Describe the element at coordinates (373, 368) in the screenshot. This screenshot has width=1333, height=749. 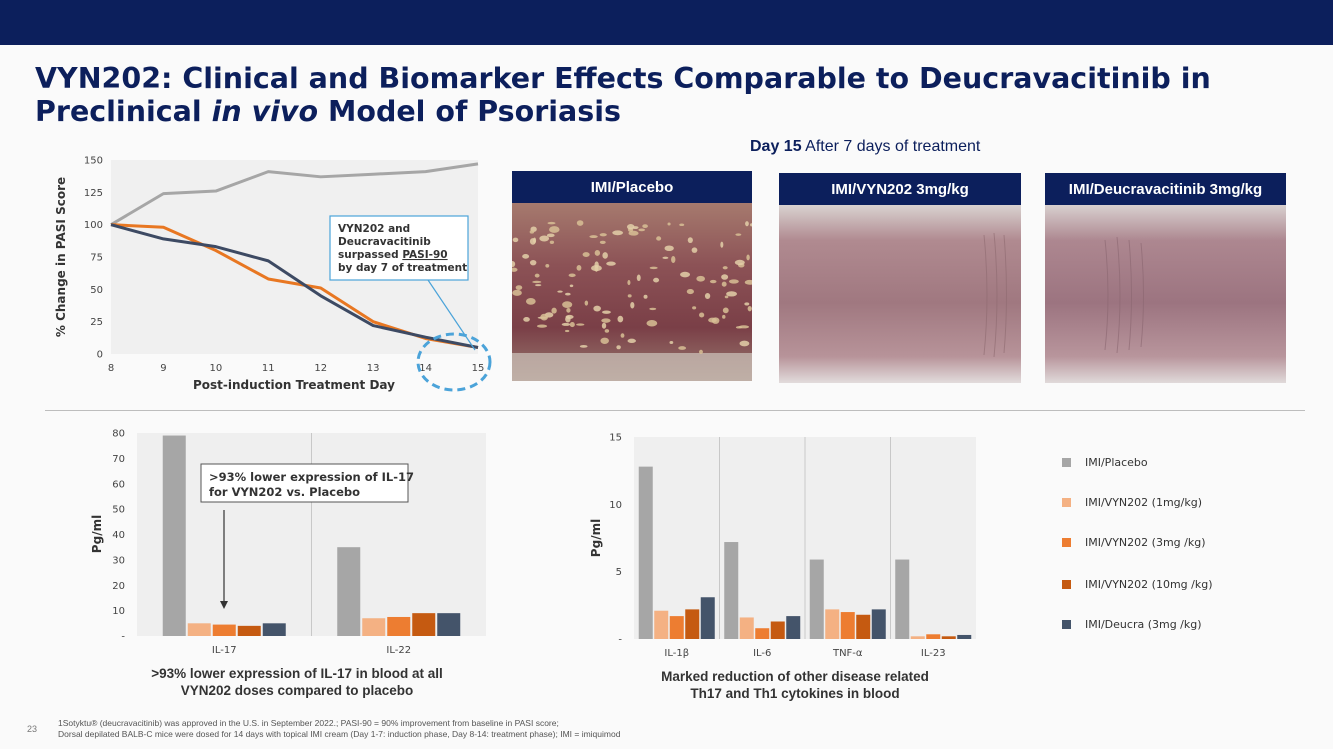
I see `line-chart-xtick: 13` at that location.